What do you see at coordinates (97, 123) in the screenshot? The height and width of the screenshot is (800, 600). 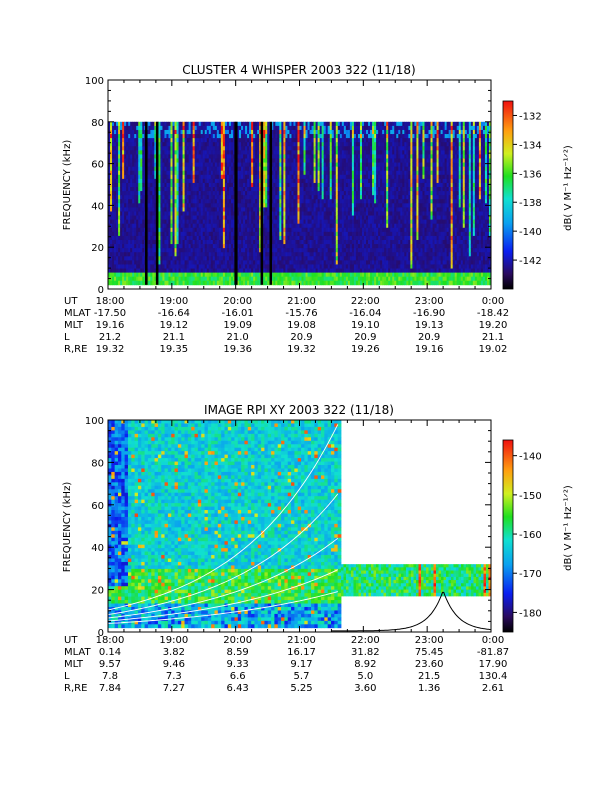 I see `y-tick-label: 80` at bounding box center [97, 123].